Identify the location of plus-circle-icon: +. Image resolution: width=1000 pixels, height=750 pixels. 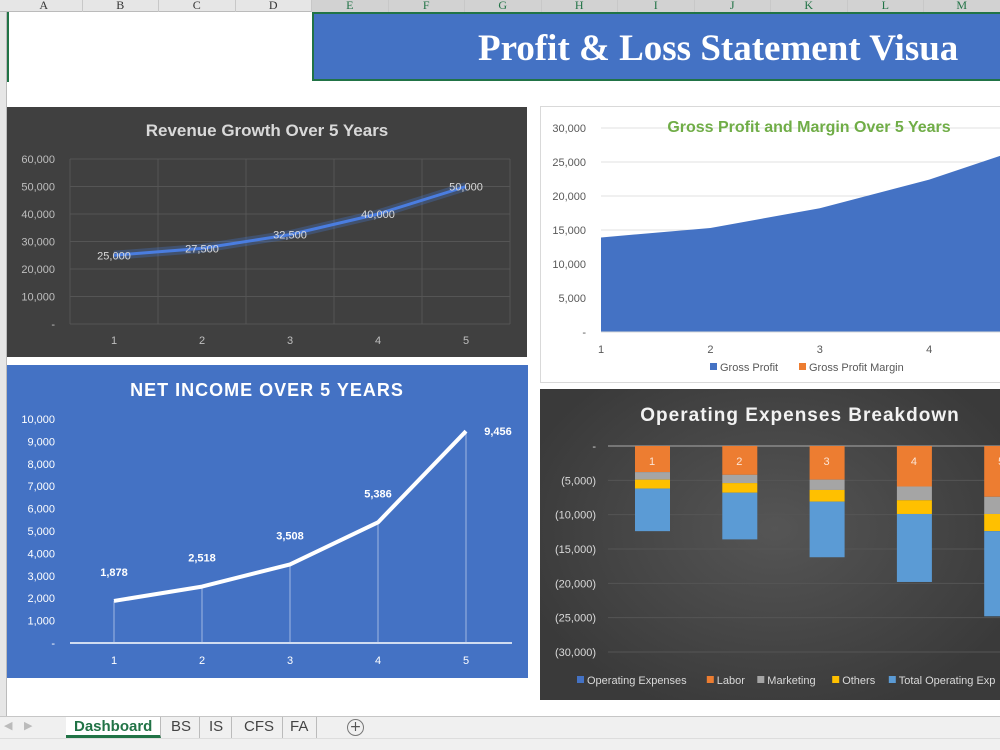
(355, 727).